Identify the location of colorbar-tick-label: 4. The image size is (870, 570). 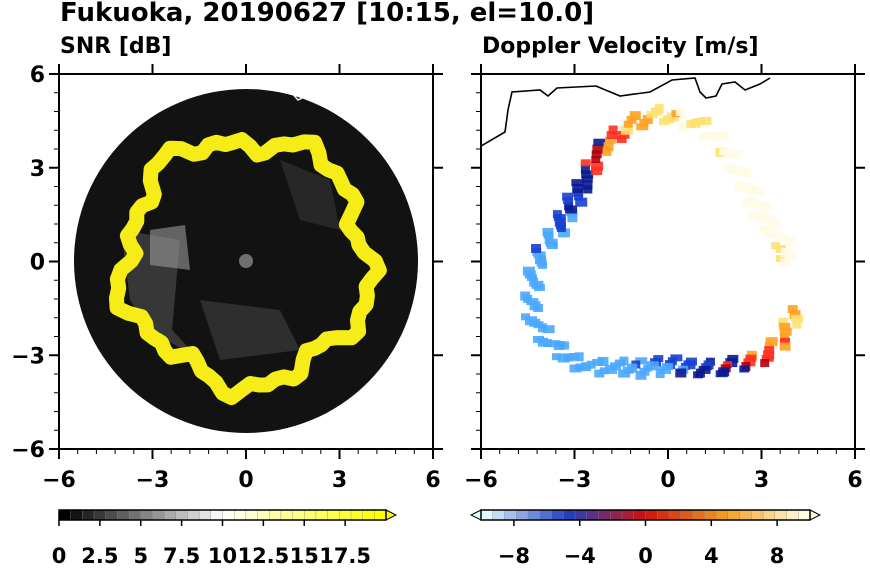
(711, 556).